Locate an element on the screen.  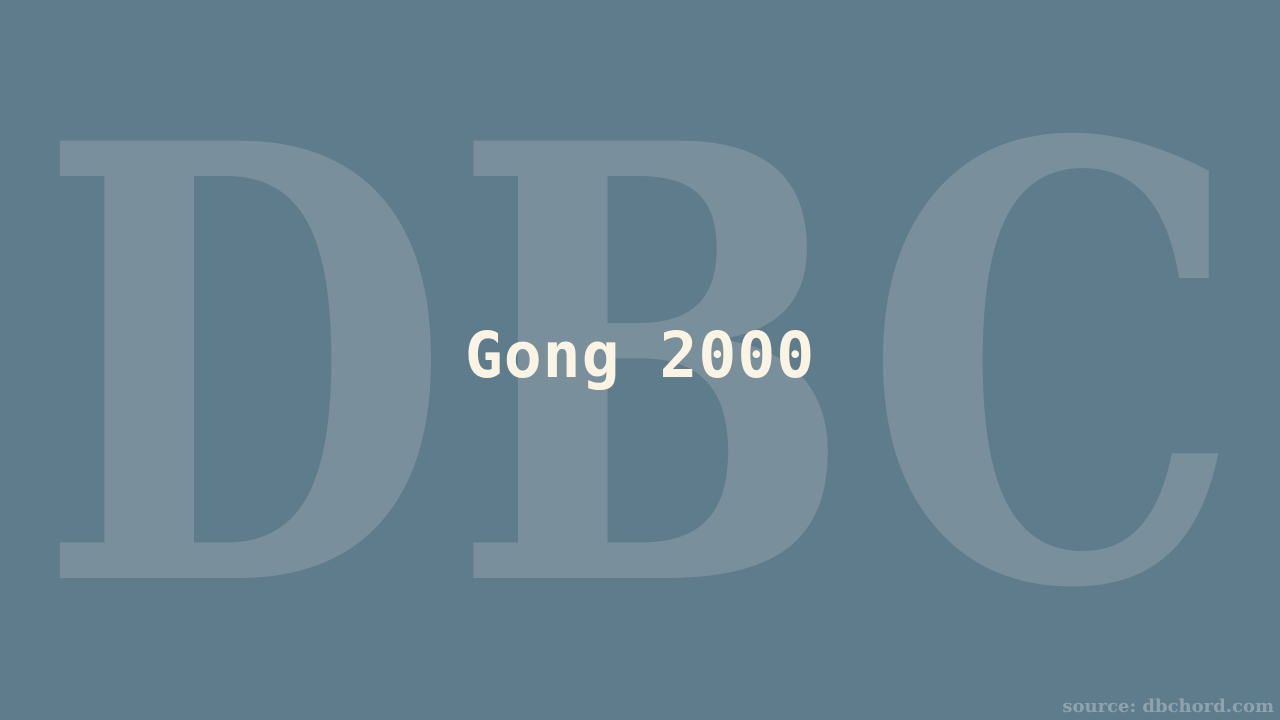
page-title: Gong 2000 is located at coordinates (640, 355).